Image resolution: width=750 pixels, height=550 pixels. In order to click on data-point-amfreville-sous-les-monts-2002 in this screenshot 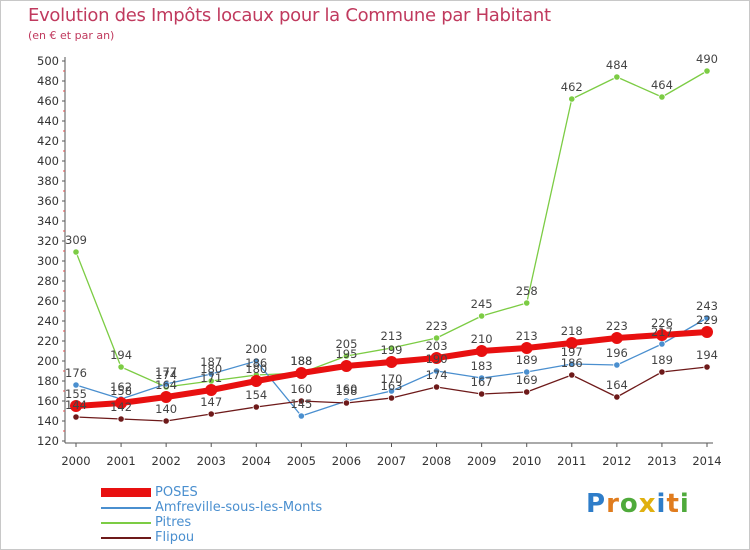, I will do `click(166, 384)`.